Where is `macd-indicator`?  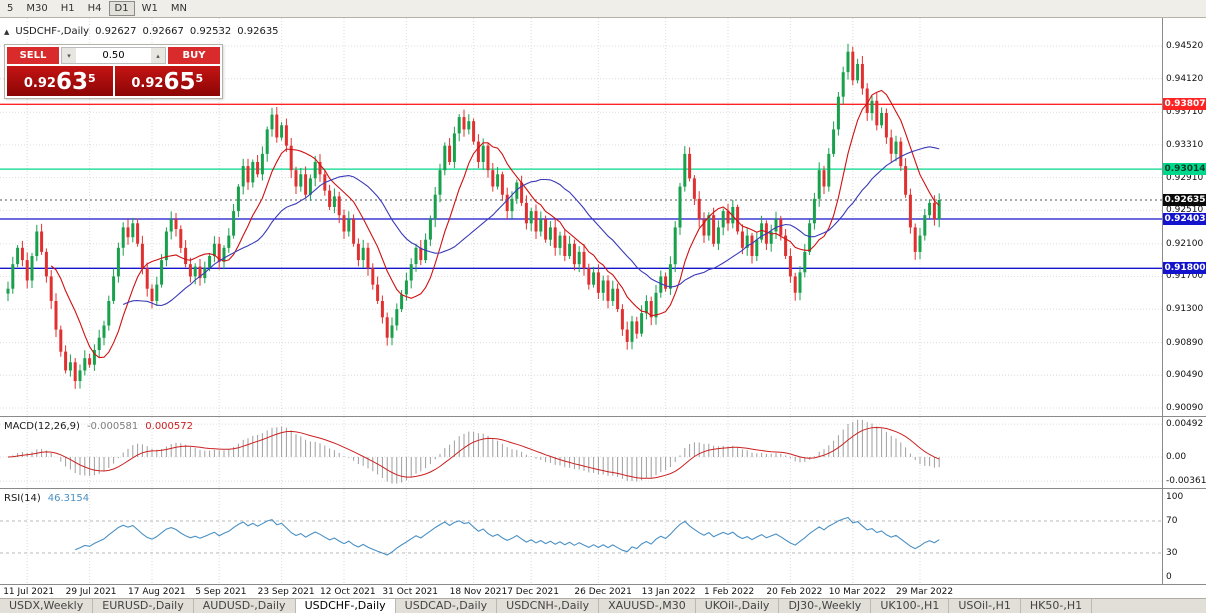 macd-indicator is located at coordinates (581, 452).